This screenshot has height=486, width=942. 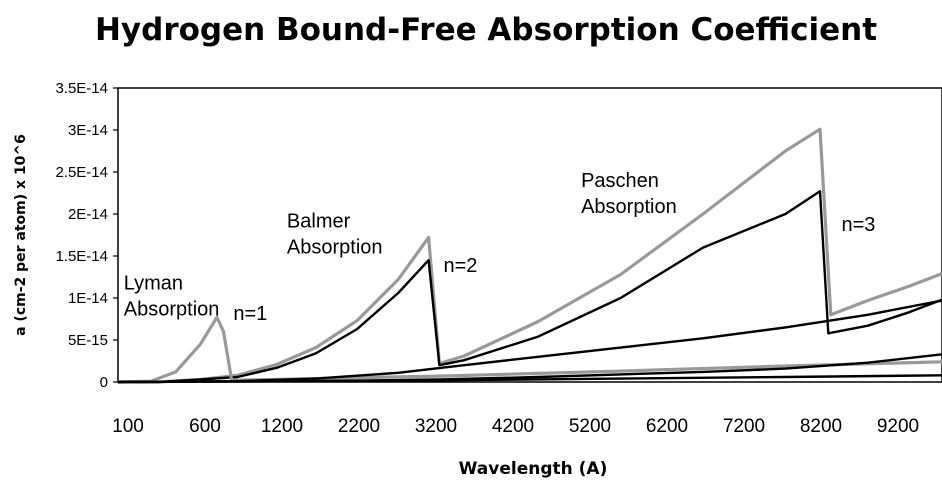 What do you see at coordinates (81, 172) in the screenshot?
I see `y-tick-label: 2.5E-14` at bounding box center [81, 172].